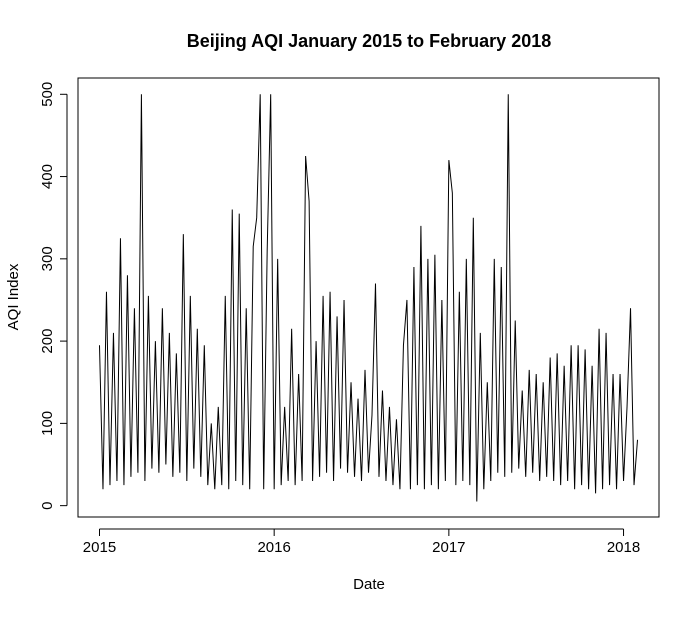 Image resolution: width=700 pixels, height=620 pixels. What do you see at coordinates (47, 341) in the screenshot?
I see `y-tick-label: 200` at bounding box center [47, 341].